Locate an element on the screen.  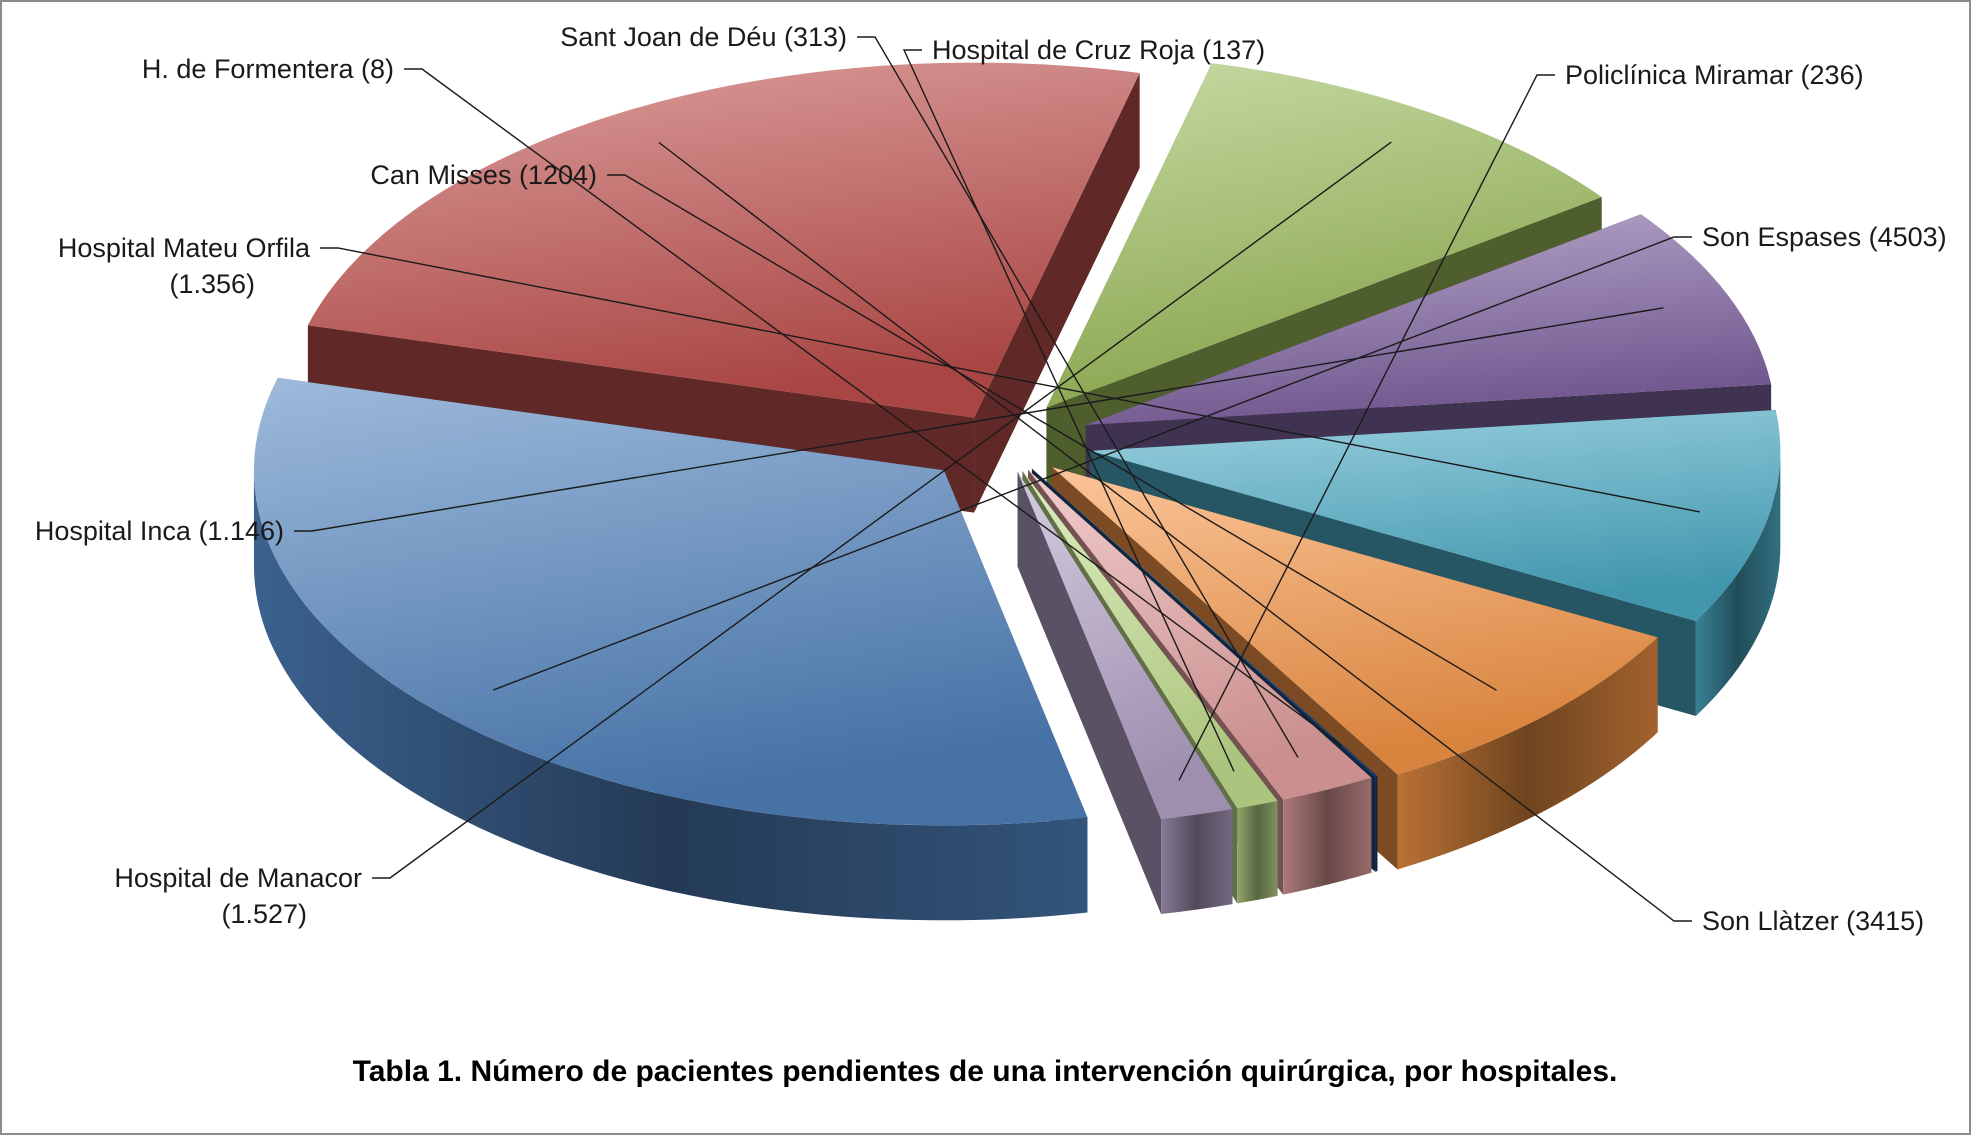
slice-top-hospital-de-manacor is located at coordinates (1324, 235).